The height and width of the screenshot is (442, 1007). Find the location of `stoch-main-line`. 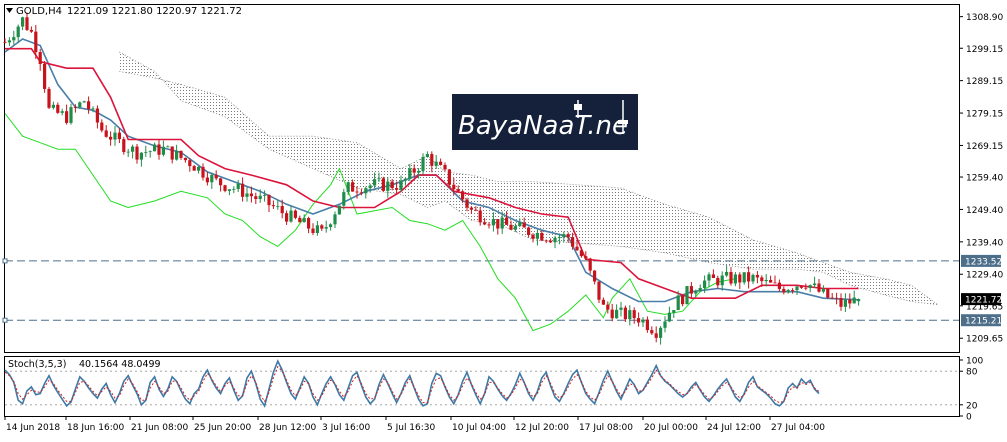

stoch-main-line is located at coordinates (412, 383).